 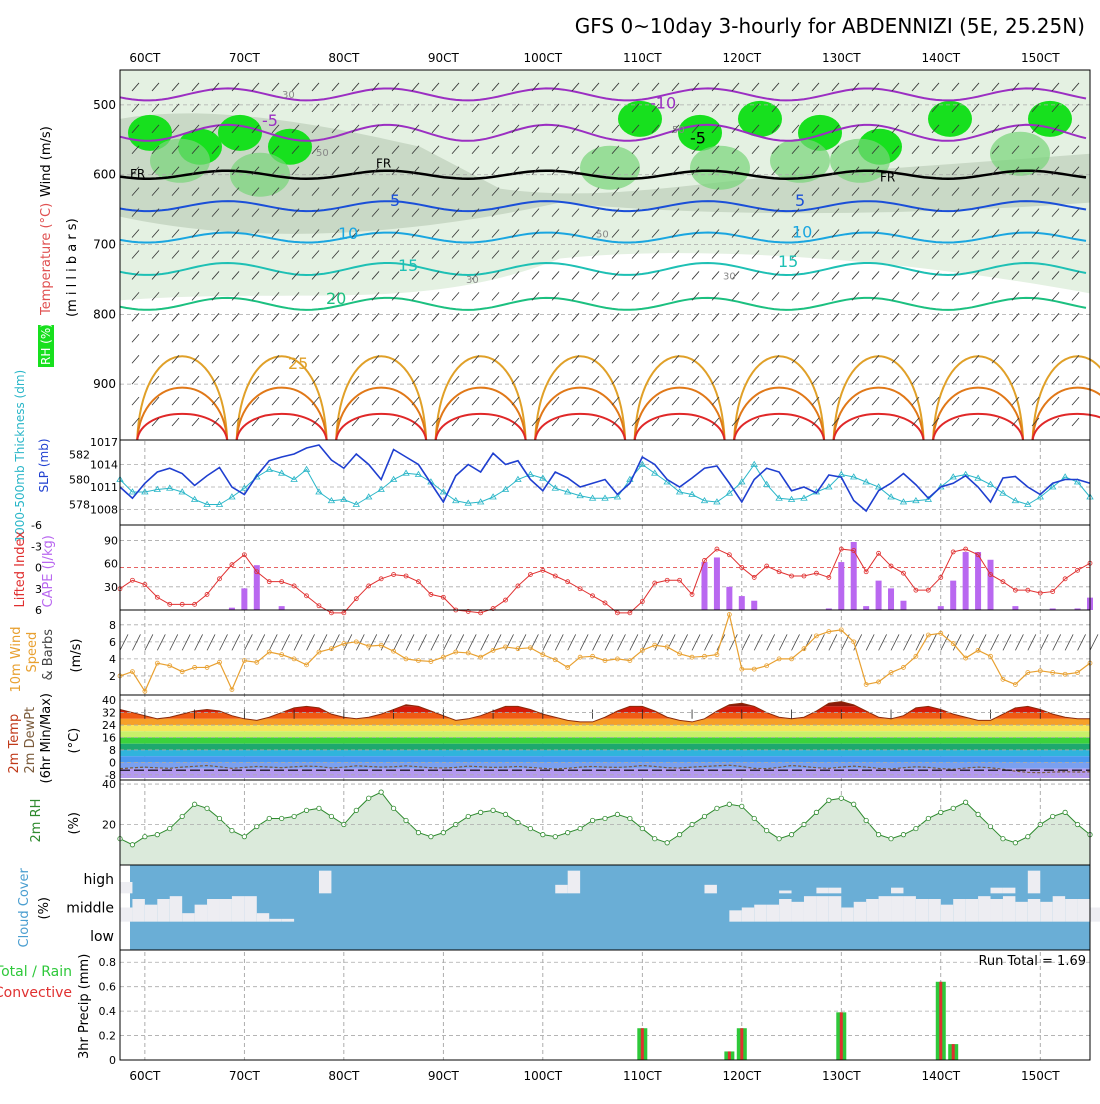 I want to click on pressure-tick-label: 600, so click(x=104, y=175).